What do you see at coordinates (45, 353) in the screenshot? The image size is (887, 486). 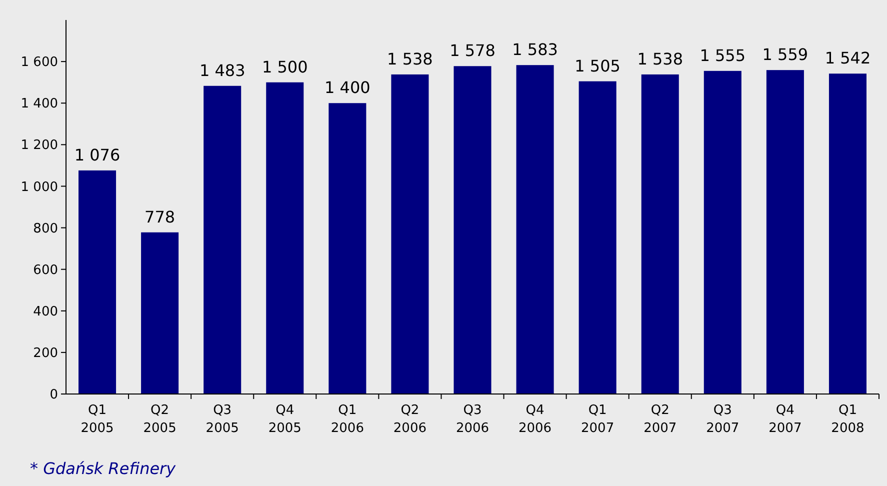 I see `y-tick-label: 200` at bounding box center [45, 353].